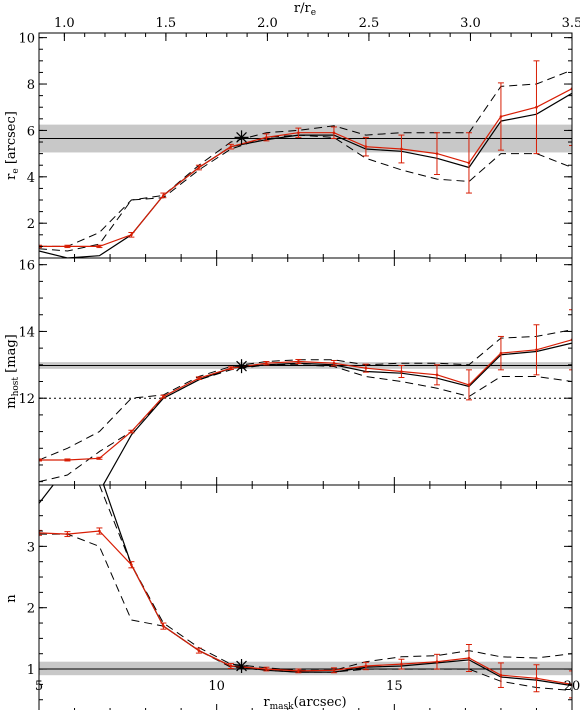 Image resolution: width=580 pixels, height=710 pixels. What do you see at coordinates (64, 23) in the screenshot?
I see `top-axis-tick-label: 1.0` at bounding box center [64, 23].